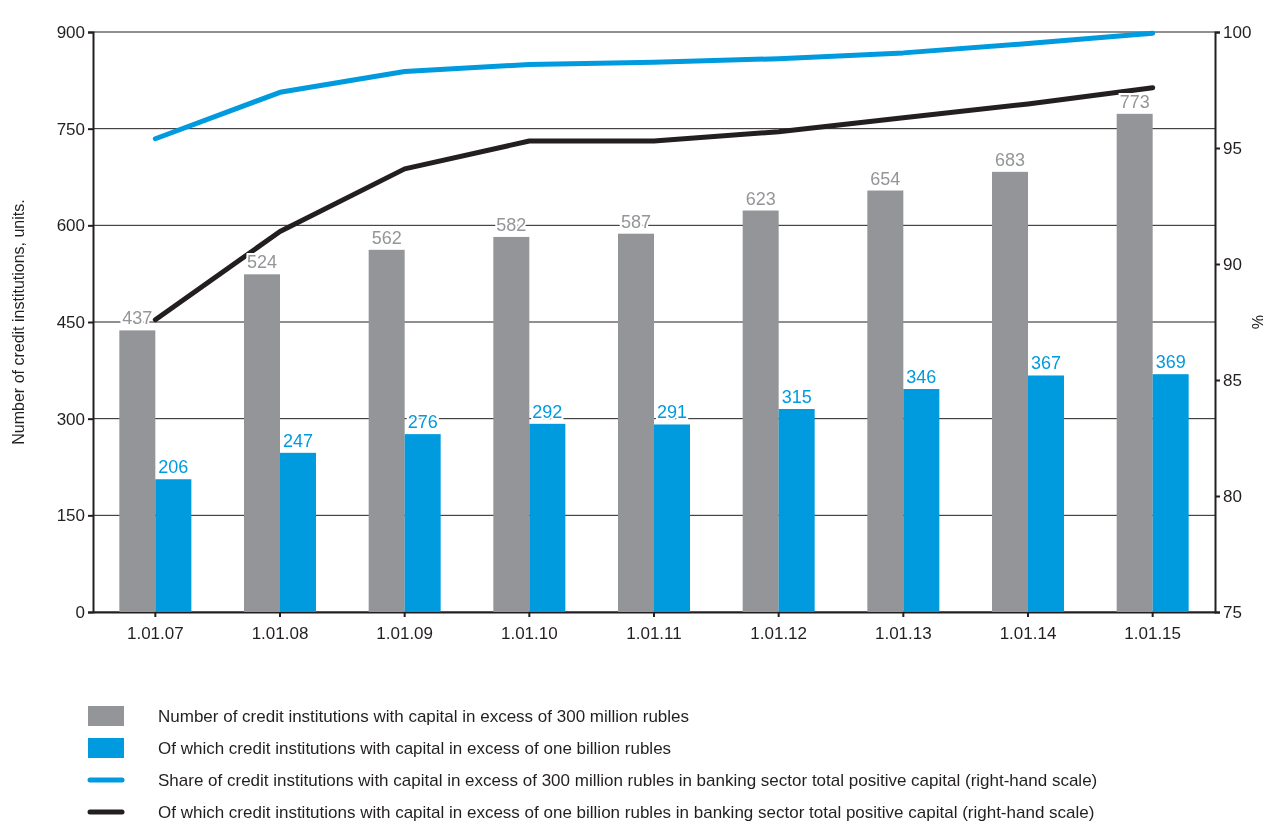 The image size is (1263, 821). Describe the element at coordinates (155, 633) in the screenshot. I see `x-tick-label: 1.01.07` at that location.